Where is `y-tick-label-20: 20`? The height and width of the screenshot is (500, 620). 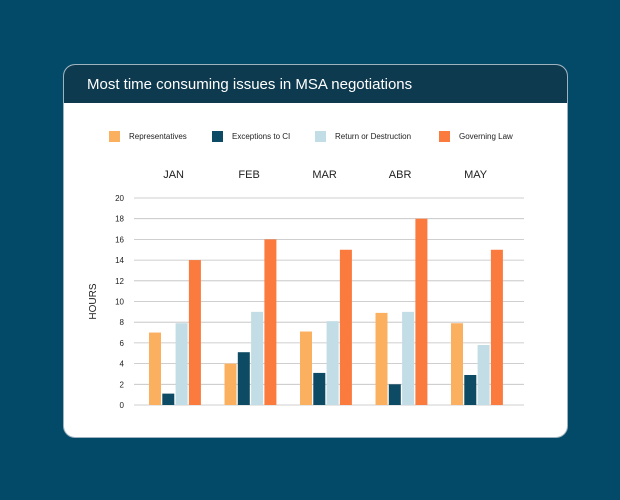
y-tick-label-20: 20 is located at coordinates (119, 198).